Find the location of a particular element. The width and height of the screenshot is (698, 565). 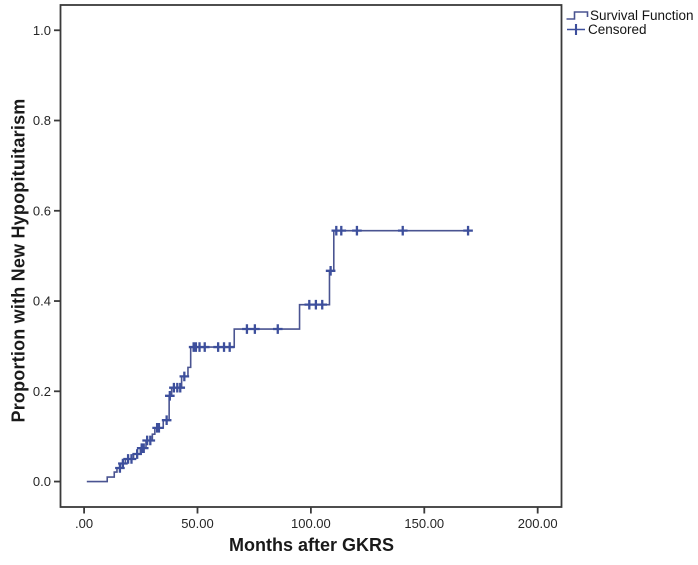

x-tick-label: 150.00 is located at coordinates (424, 523).